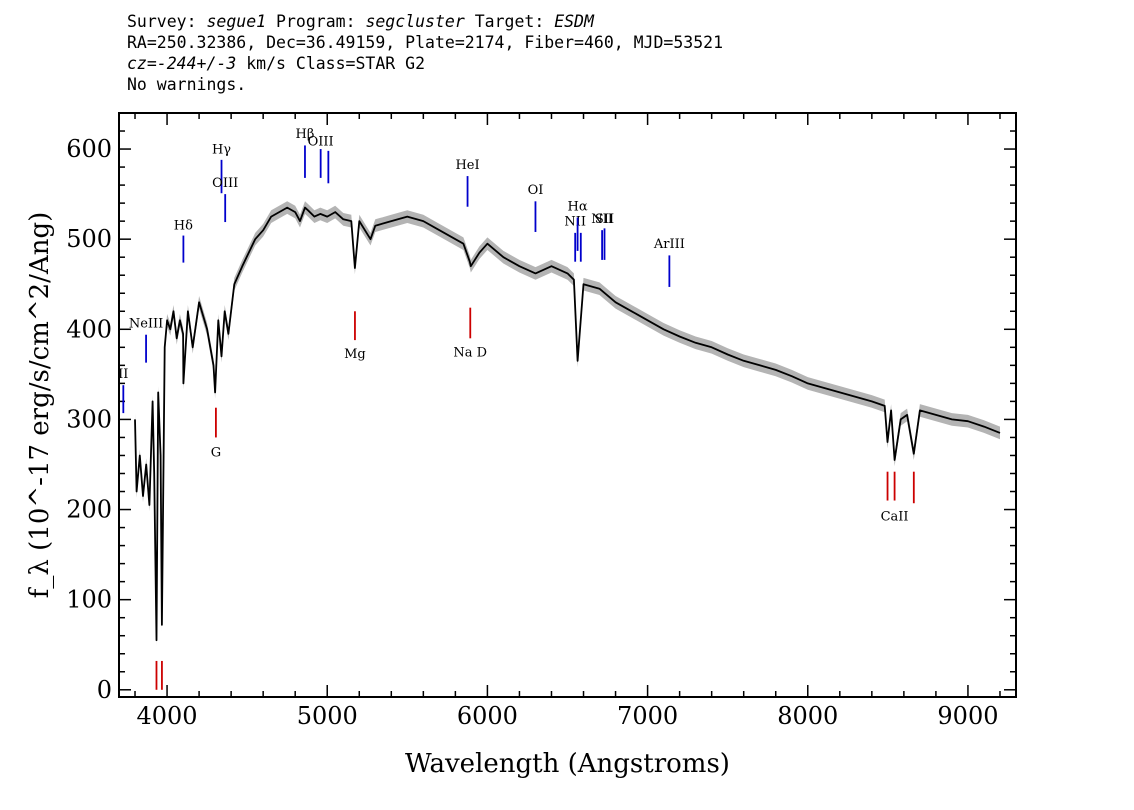 This screenshot has height=810, width=1134. I want to click on x-tick-label: 9000, so click(967, 716).